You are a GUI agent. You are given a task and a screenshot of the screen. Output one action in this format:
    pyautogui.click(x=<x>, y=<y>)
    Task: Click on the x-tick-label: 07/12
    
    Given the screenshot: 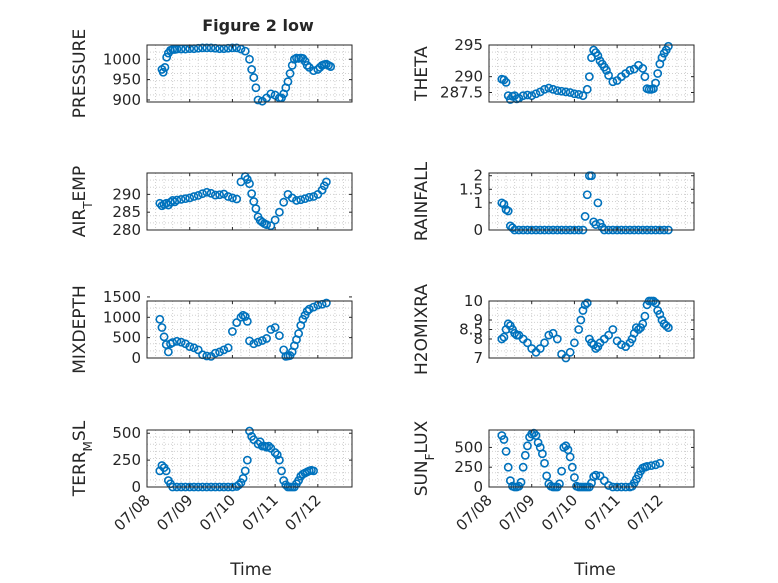 What is the action you would take?
    pyautogui.click(x=302, y=512)
    